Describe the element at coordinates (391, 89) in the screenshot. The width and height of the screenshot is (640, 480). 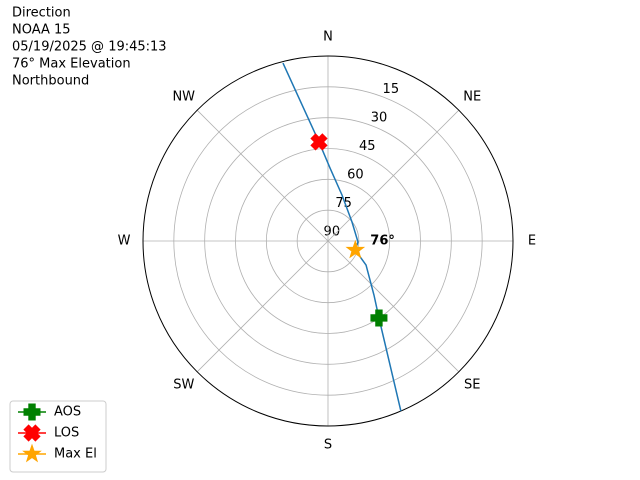
I see `y-tick-label: 15` at that location.